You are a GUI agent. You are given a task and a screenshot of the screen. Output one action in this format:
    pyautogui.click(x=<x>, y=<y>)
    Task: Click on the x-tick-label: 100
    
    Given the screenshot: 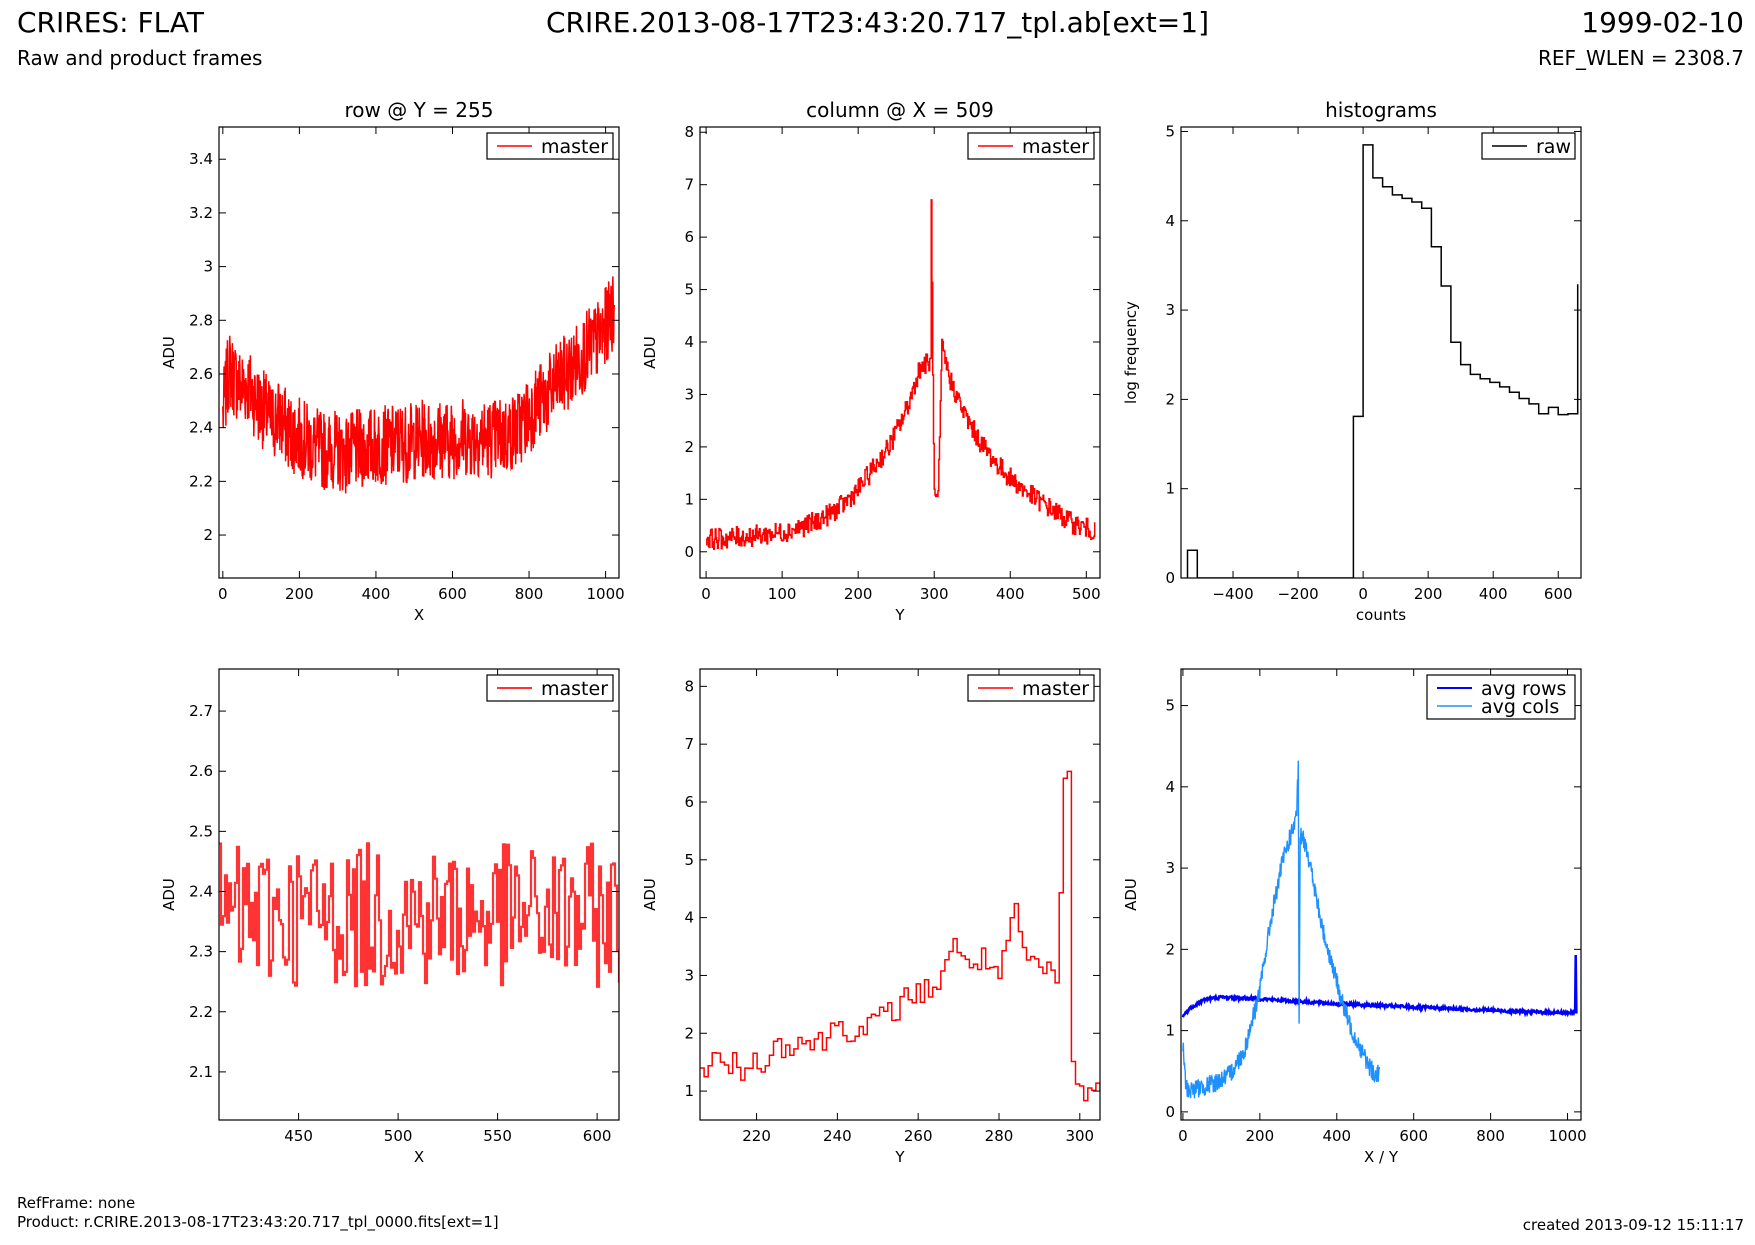 What is the action you would take?
    pyautogui.click(x=782, y=594)
    